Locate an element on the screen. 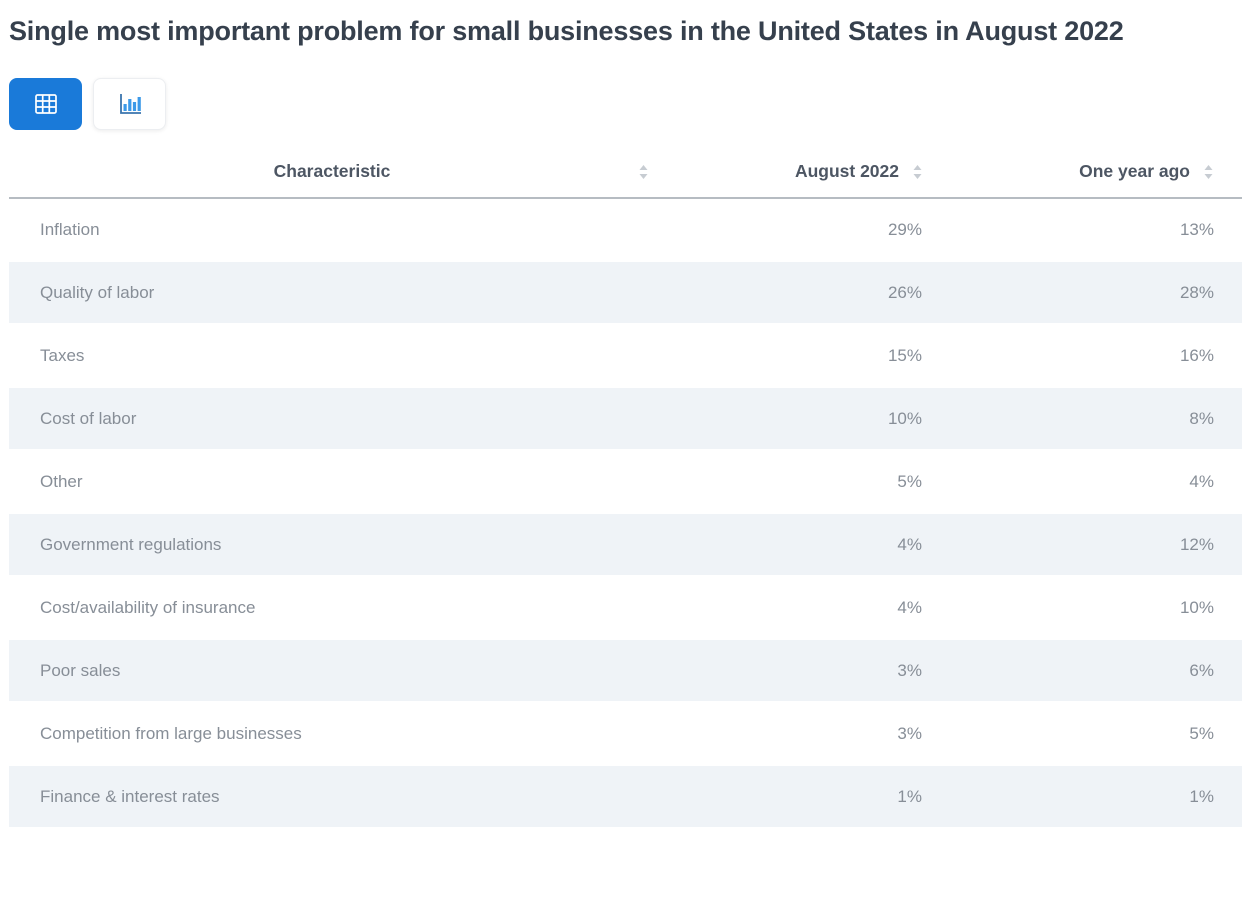  characteristic-cell: Other is located at coordinates (61, 481).